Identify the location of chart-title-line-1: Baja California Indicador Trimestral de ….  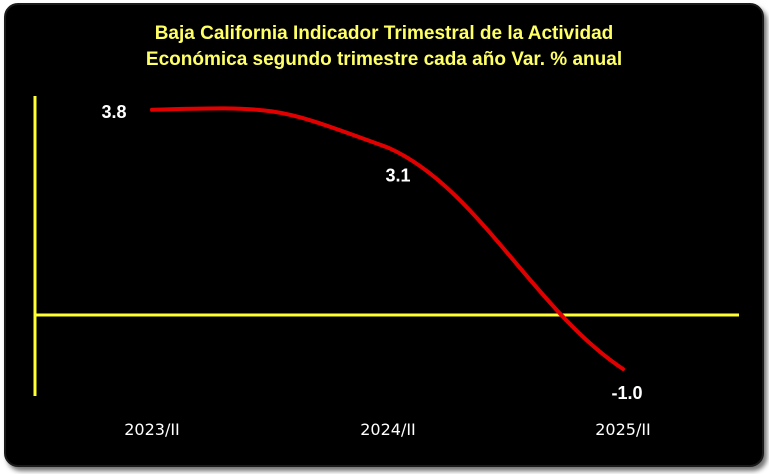
(384, 33).